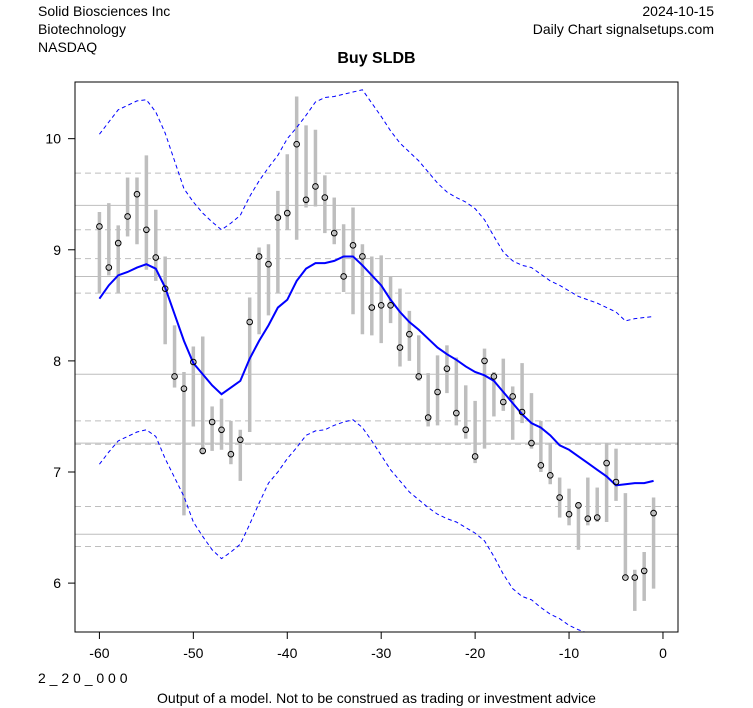 This screenshot has height=708, width=753. I want to click on x-tick-label: -30, so click(381, 653).